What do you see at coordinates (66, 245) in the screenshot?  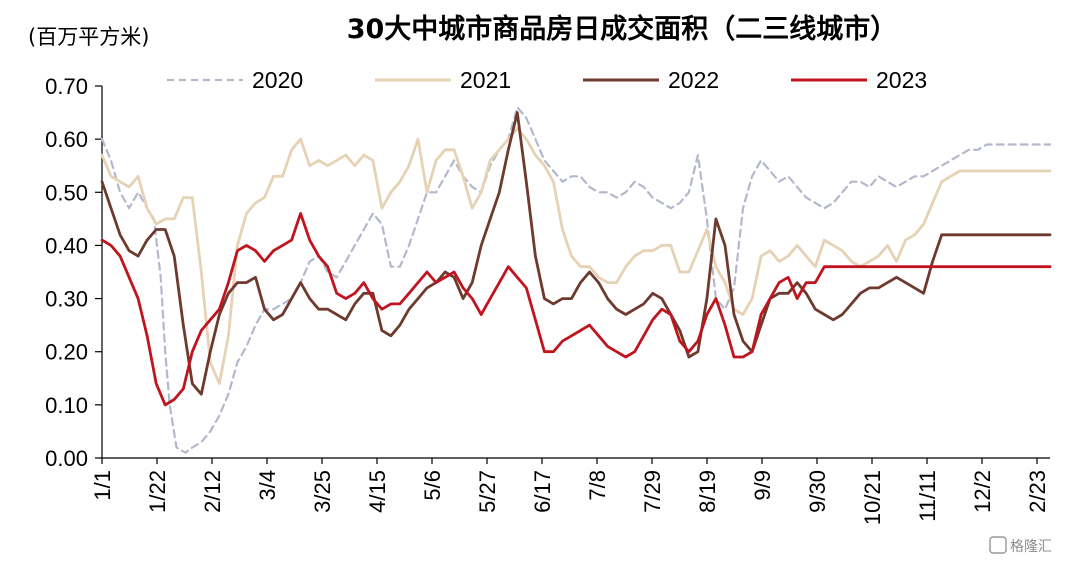 I see `y-tick-label: 0.40` at bounding box center [66, 245].